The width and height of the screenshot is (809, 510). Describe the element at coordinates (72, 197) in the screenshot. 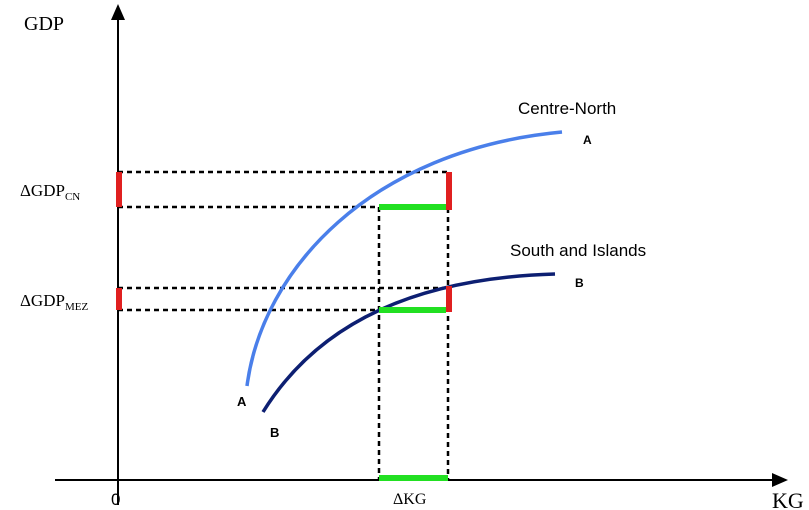

I see `delta-gdp-cn-subscript: CN` at that location.